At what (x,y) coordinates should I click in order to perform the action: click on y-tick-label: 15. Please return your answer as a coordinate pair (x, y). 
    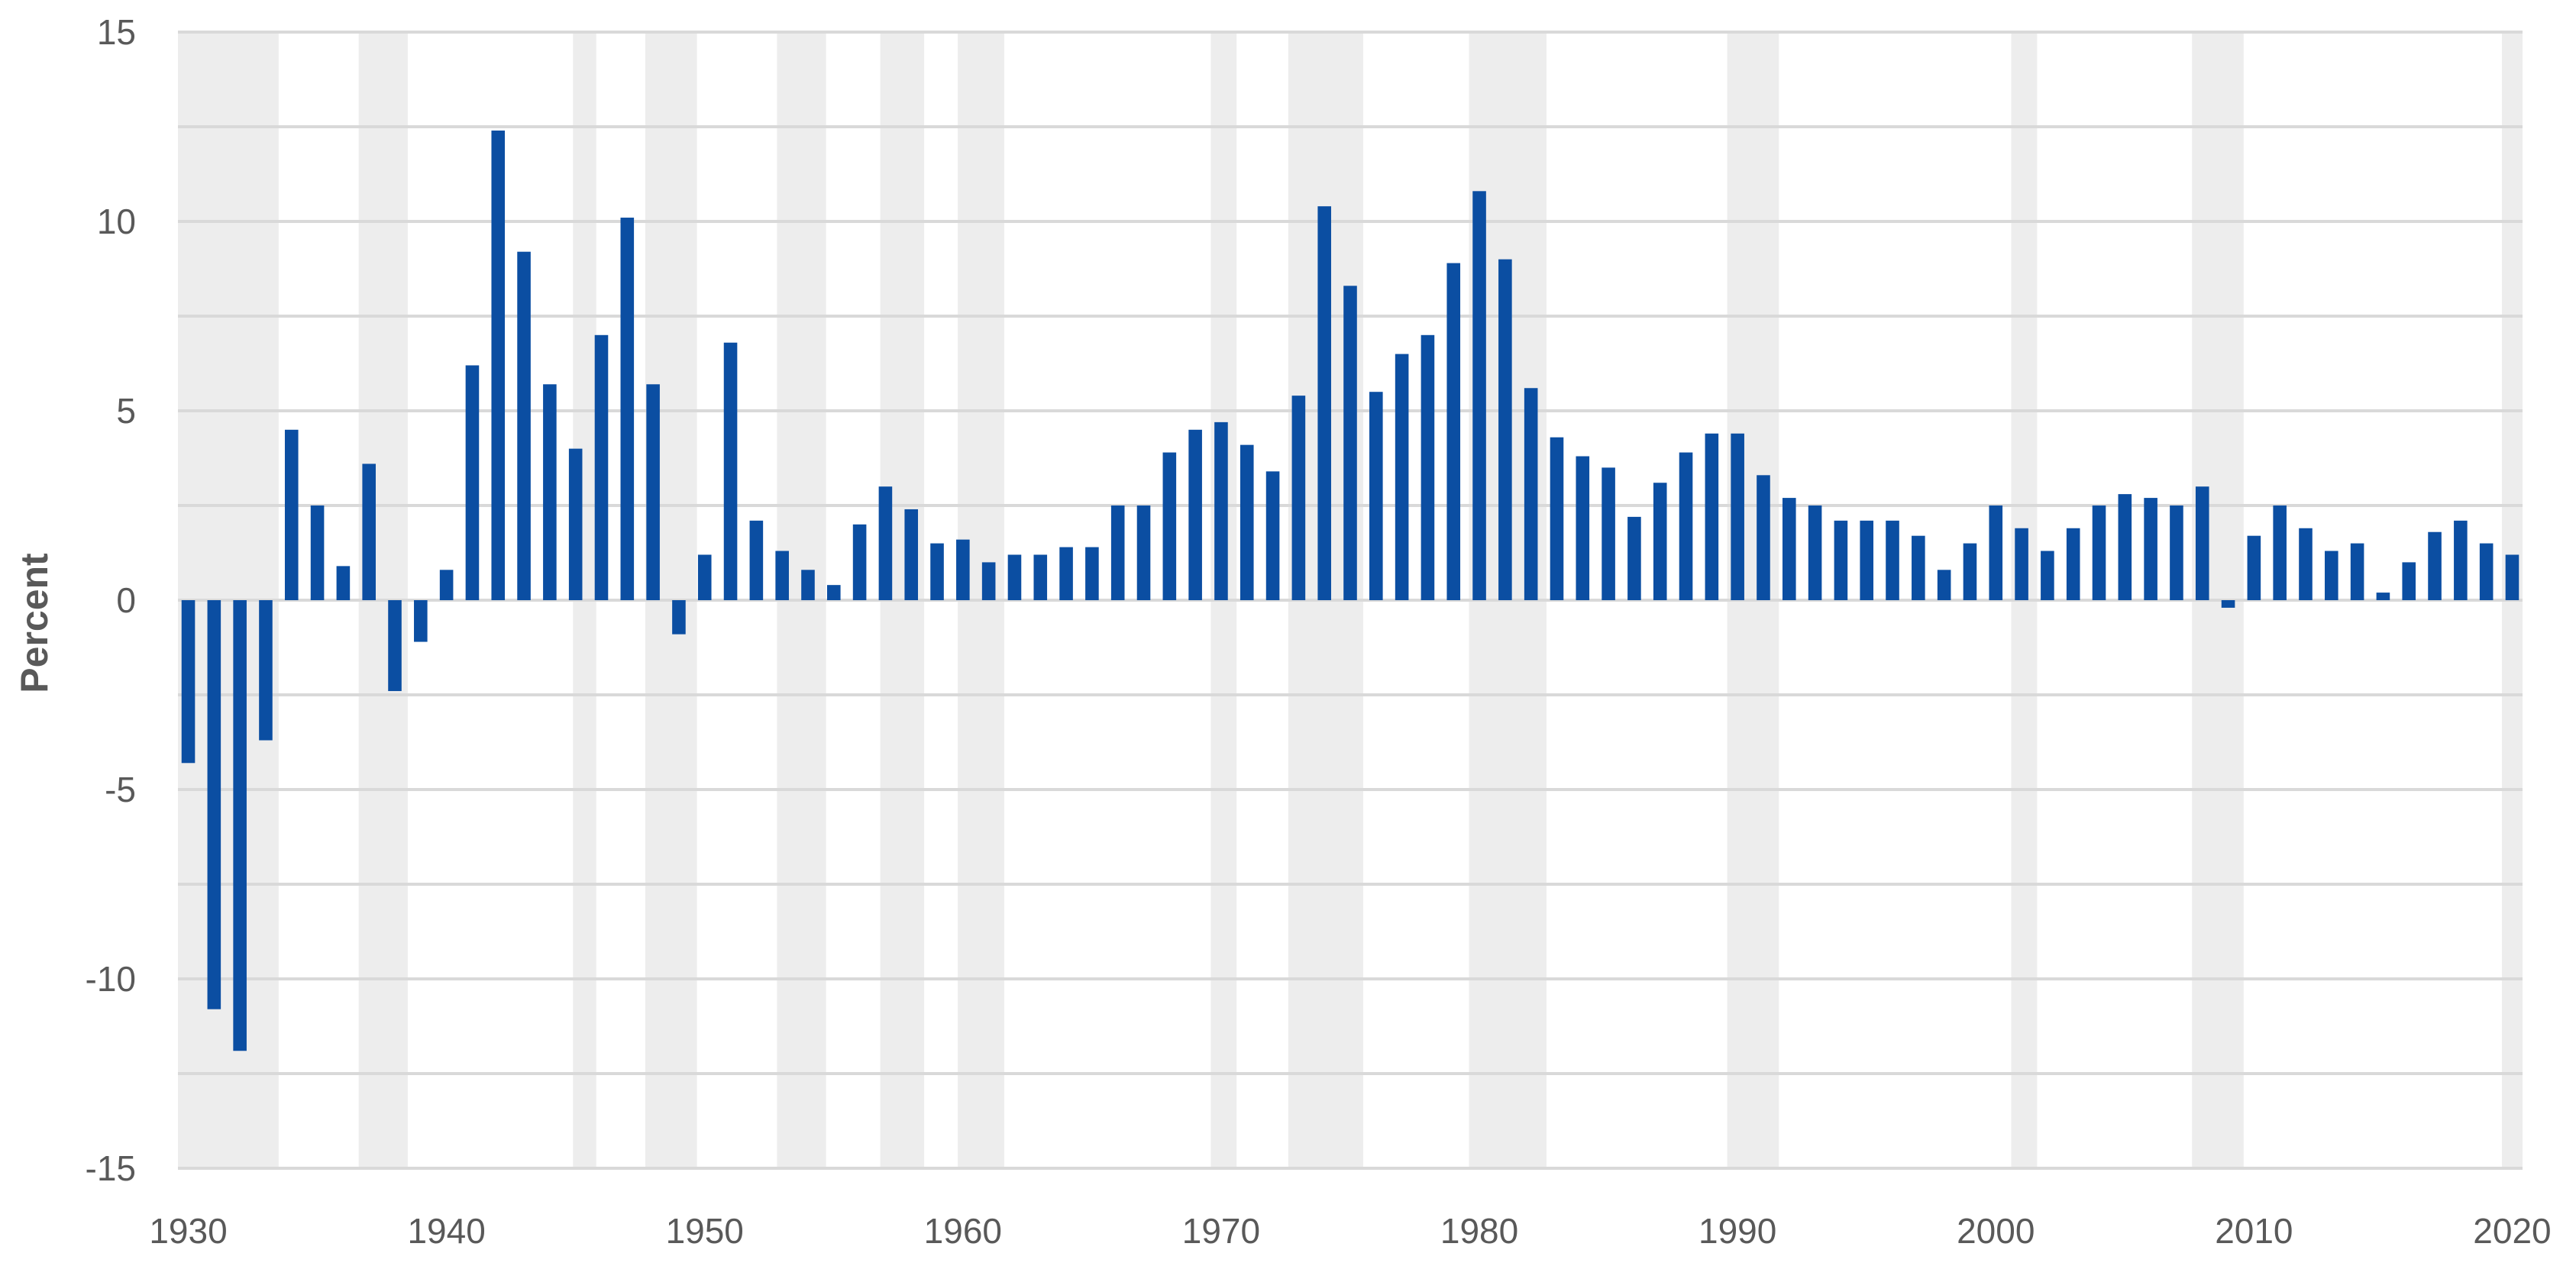
    Looking at the image, I should click on (116, 32).